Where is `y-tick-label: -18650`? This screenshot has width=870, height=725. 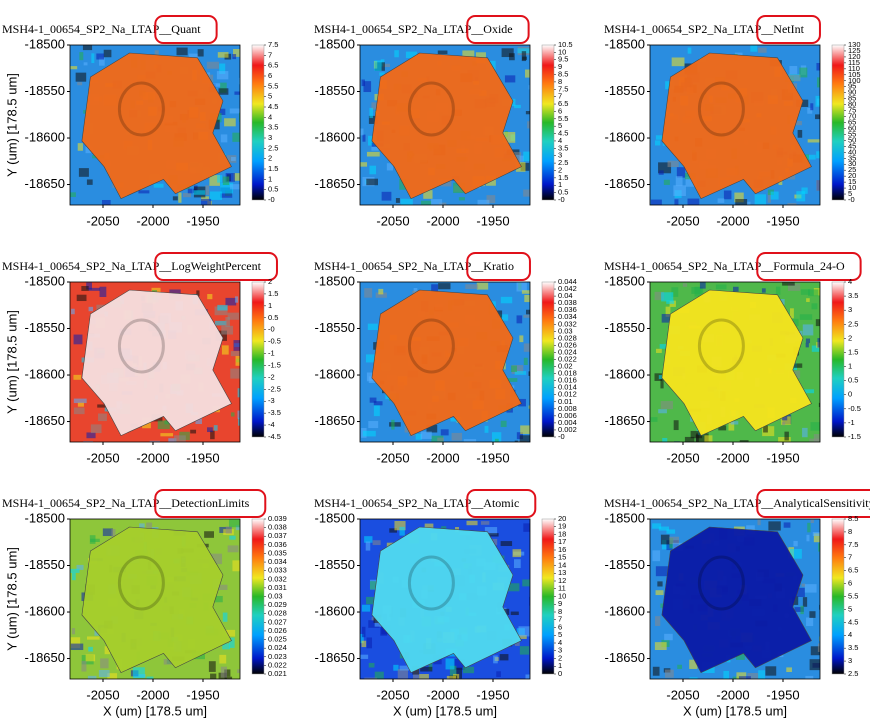
y-tick-label: -18650 is located at coordinates (45, 657).